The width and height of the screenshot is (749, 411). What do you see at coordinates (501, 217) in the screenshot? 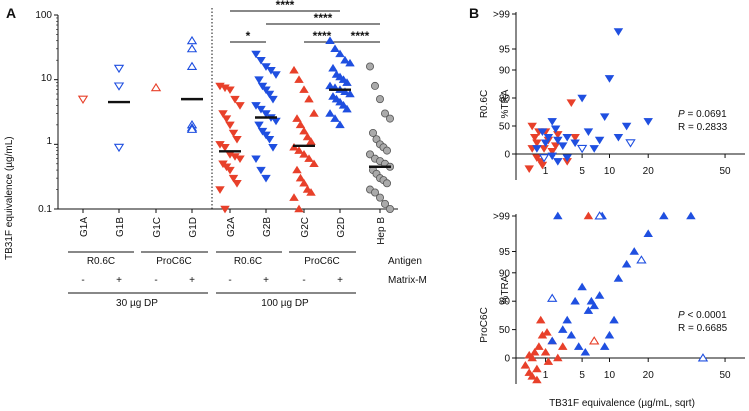
I see `bottom-ytick-label-0: >99` at bounding box center [501, 217].